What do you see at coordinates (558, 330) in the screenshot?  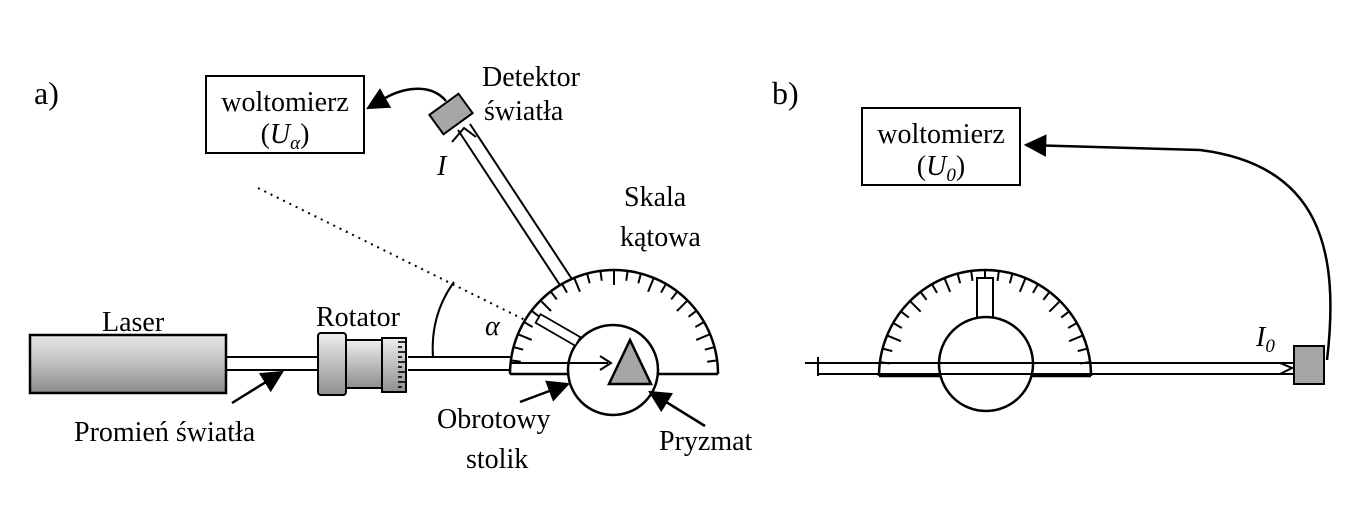 I see `stage-pointer` at bounding box center [558, 330].